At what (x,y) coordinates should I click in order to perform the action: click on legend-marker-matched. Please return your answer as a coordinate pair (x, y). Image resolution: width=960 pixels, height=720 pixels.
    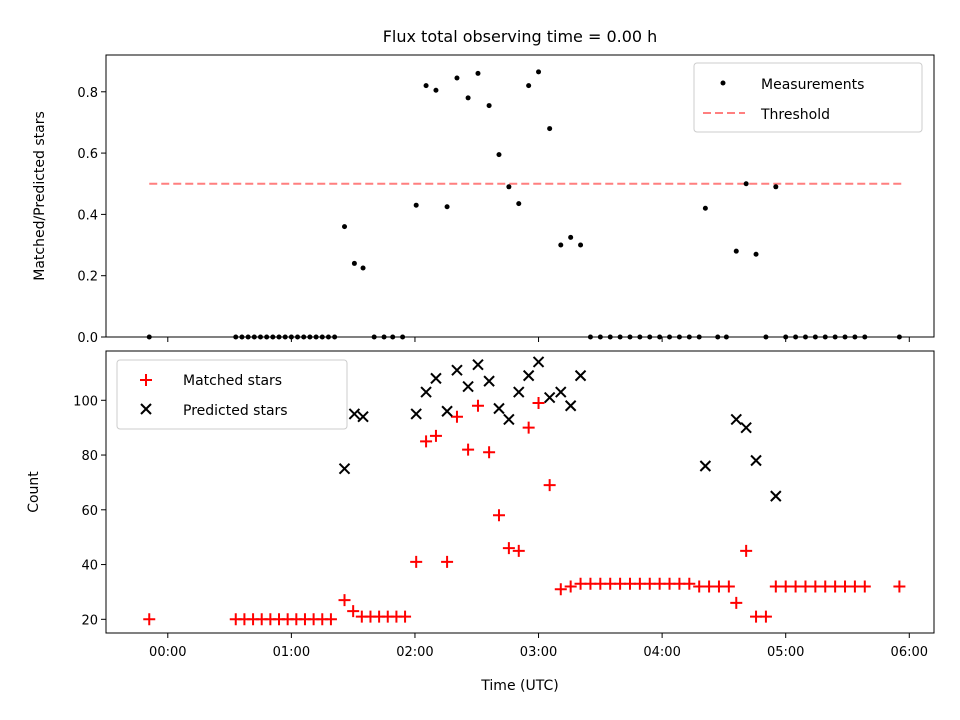
    Looking at the image, I should click on (146, 380).